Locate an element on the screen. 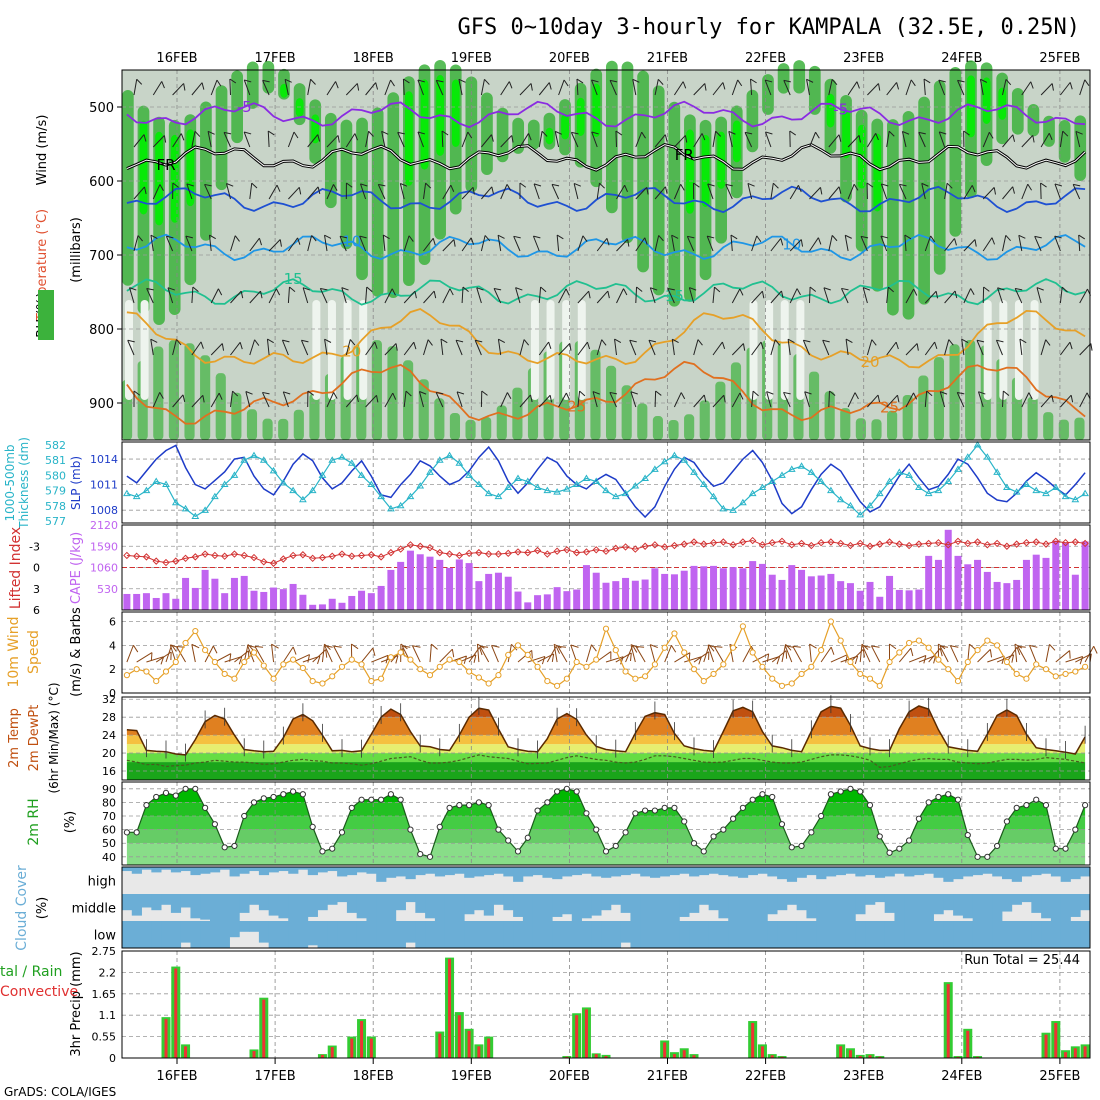 The height and width of the screenshot is (1100, 1100). bottom-date-label: 24FEB is located at coordinates (961, 1076).